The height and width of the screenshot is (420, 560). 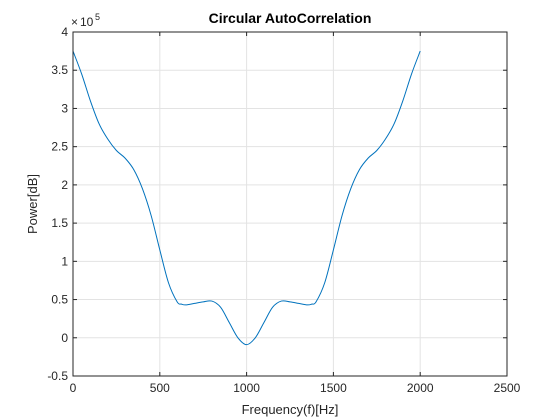 I want to click on y-tick-label: 3.5, so click(x=59, y=70).